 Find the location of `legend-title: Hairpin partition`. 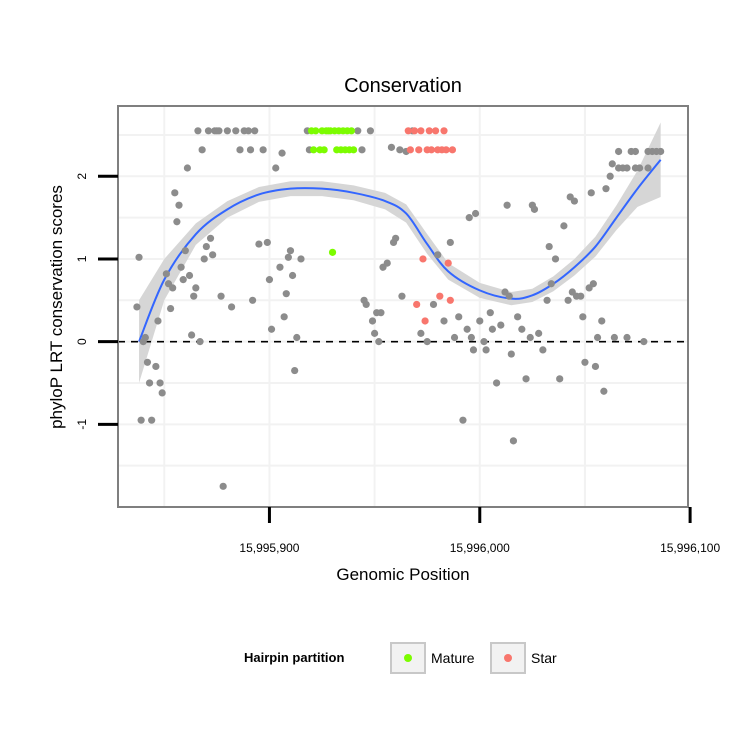

legend-title: Hairpin partition is located at coordinates (294, 657).